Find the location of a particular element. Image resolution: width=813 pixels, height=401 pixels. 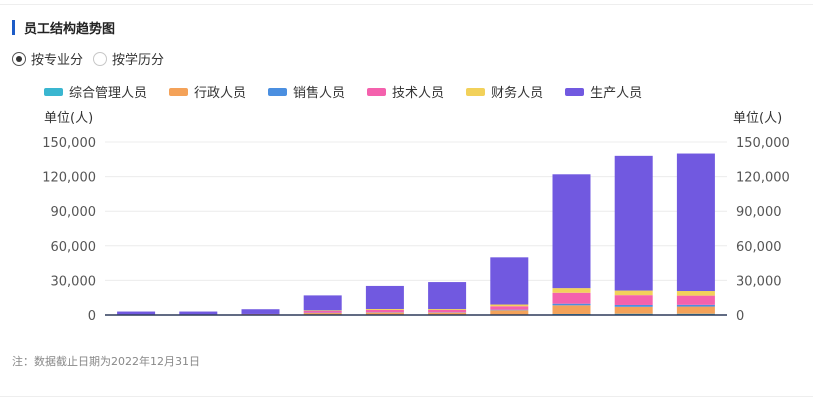

y-axis-unit-left: 单位(人) is located at coordinates (68, 118).